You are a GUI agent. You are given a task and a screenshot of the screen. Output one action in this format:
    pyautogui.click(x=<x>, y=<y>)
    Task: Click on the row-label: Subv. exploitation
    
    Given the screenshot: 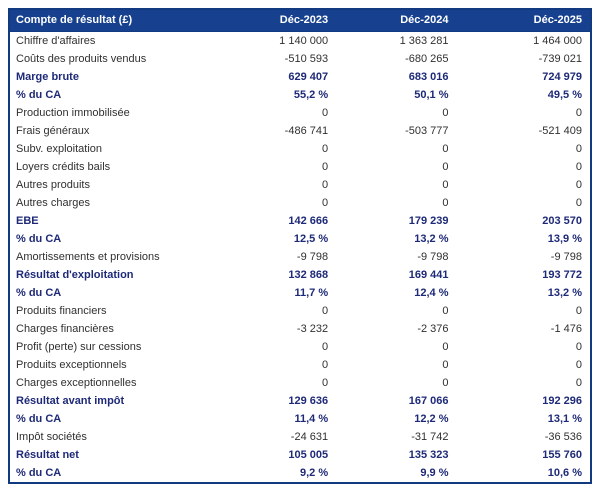 What is the action you would take?
    pyautogui.click(x=108, y=149)
    